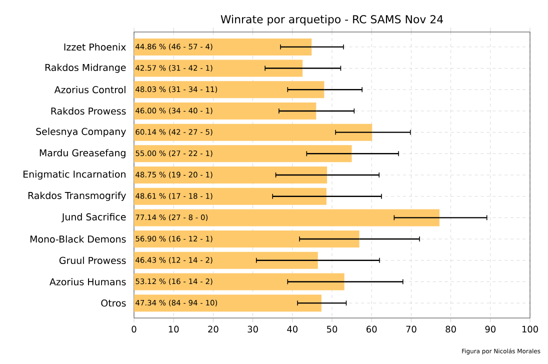  Describe the element at coordinates (490, 329) in the screenshot. I see `x-tick-label: 90` at that location.